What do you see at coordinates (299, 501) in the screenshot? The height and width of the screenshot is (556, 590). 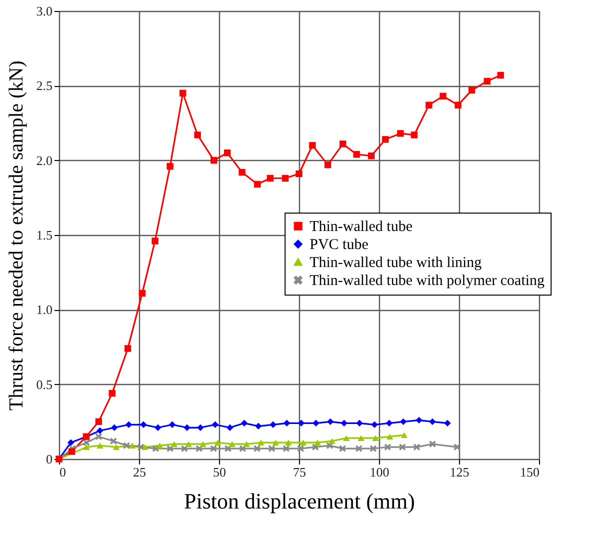 I see `x-axis-title: Piston displacement (mm)` at bounding box center [299, 501].